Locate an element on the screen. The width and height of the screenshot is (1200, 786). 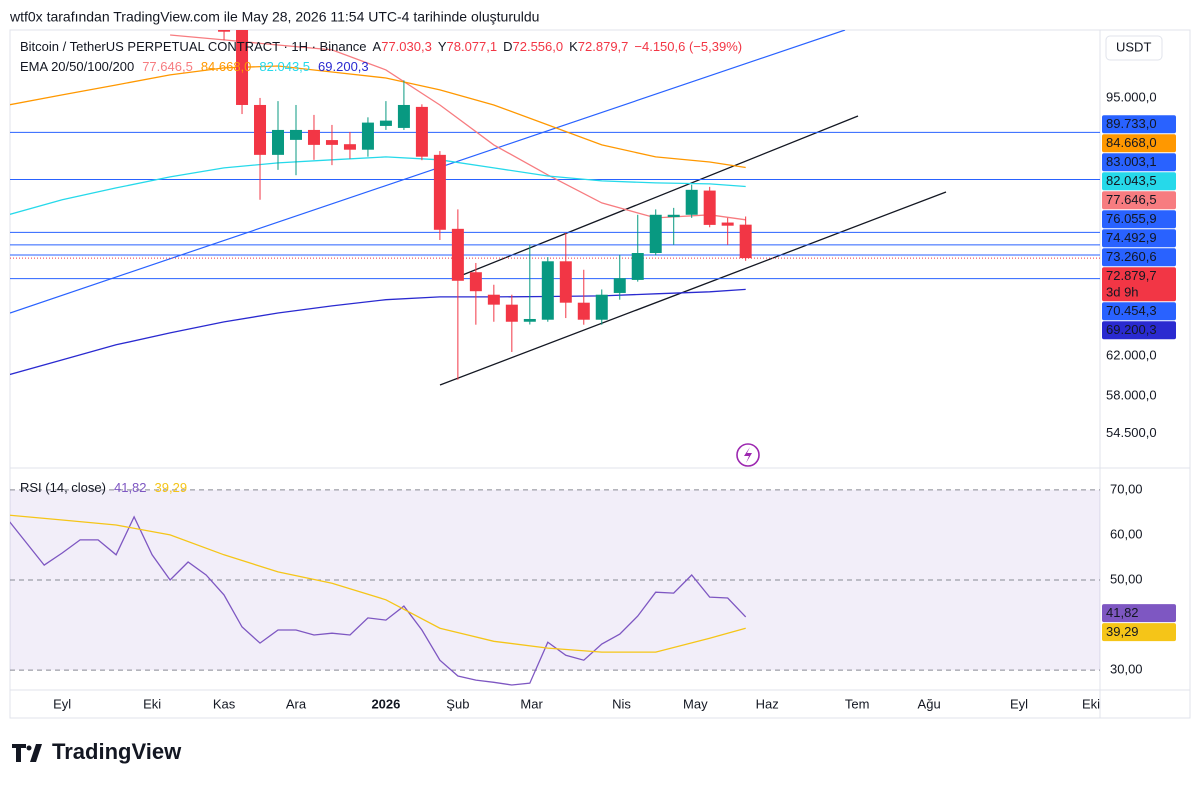
channel-lower is located at coordinates (693, 288).